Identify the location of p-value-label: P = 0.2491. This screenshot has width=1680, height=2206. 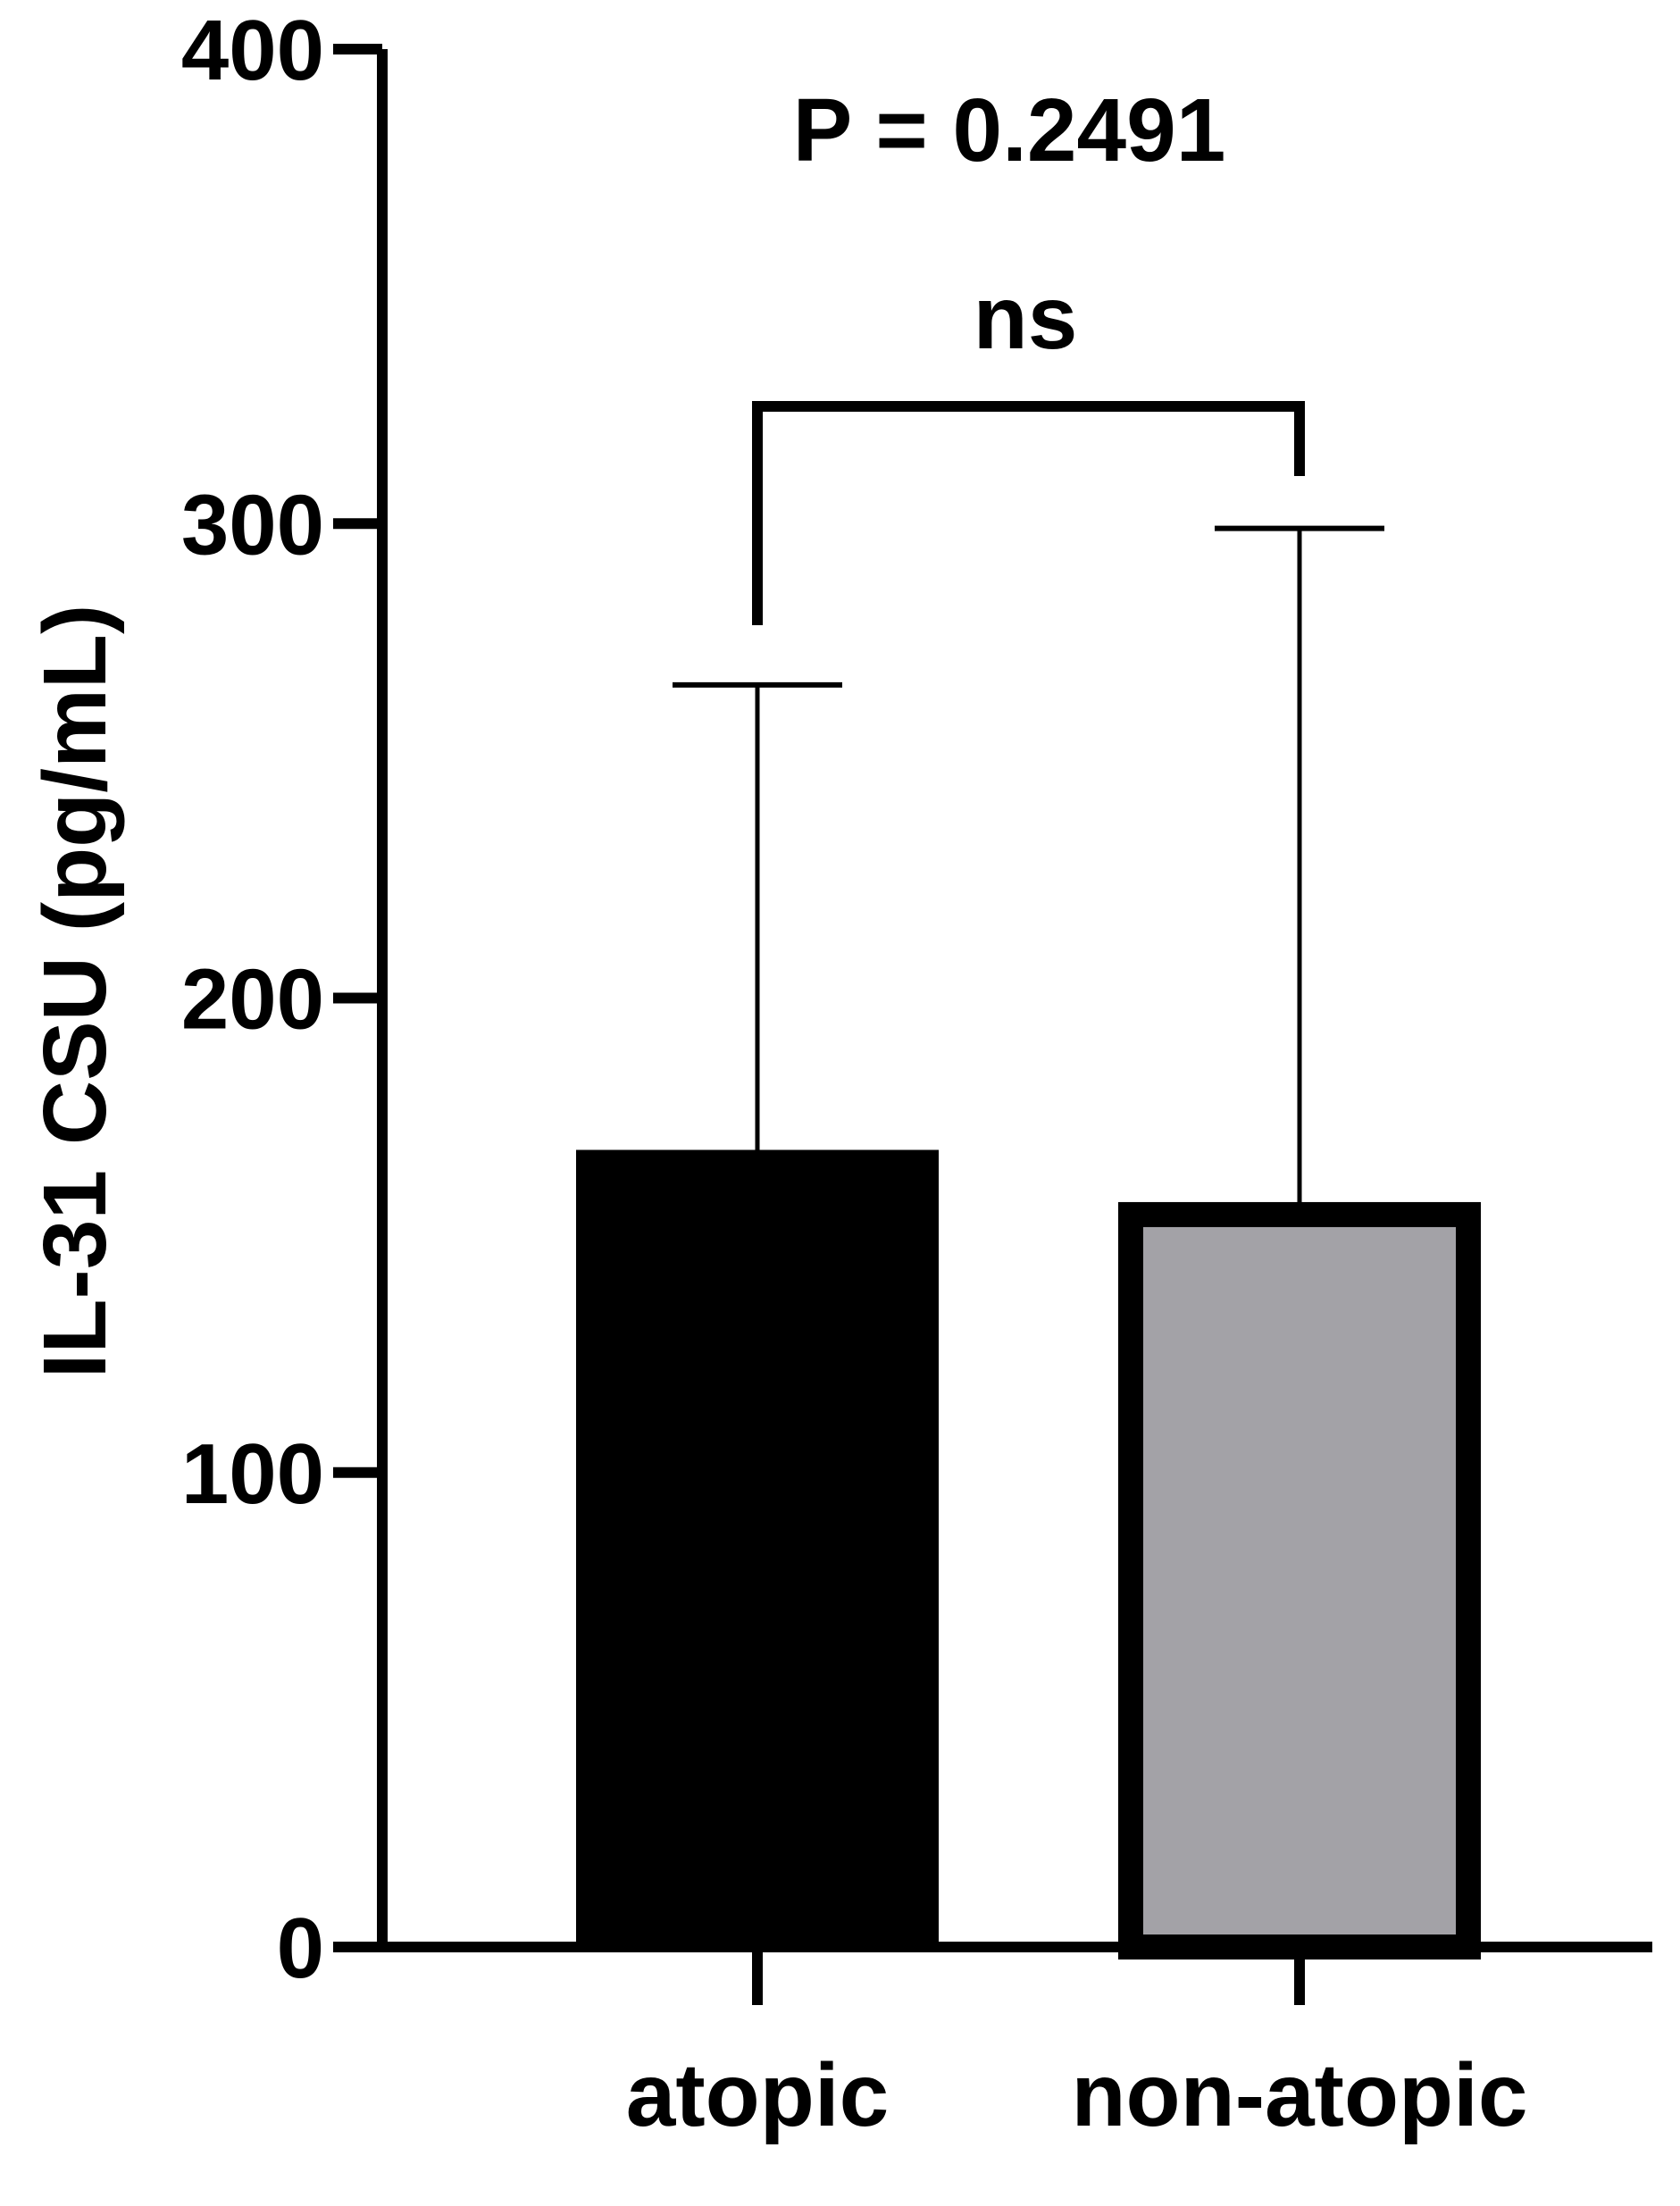
(1009, 130).